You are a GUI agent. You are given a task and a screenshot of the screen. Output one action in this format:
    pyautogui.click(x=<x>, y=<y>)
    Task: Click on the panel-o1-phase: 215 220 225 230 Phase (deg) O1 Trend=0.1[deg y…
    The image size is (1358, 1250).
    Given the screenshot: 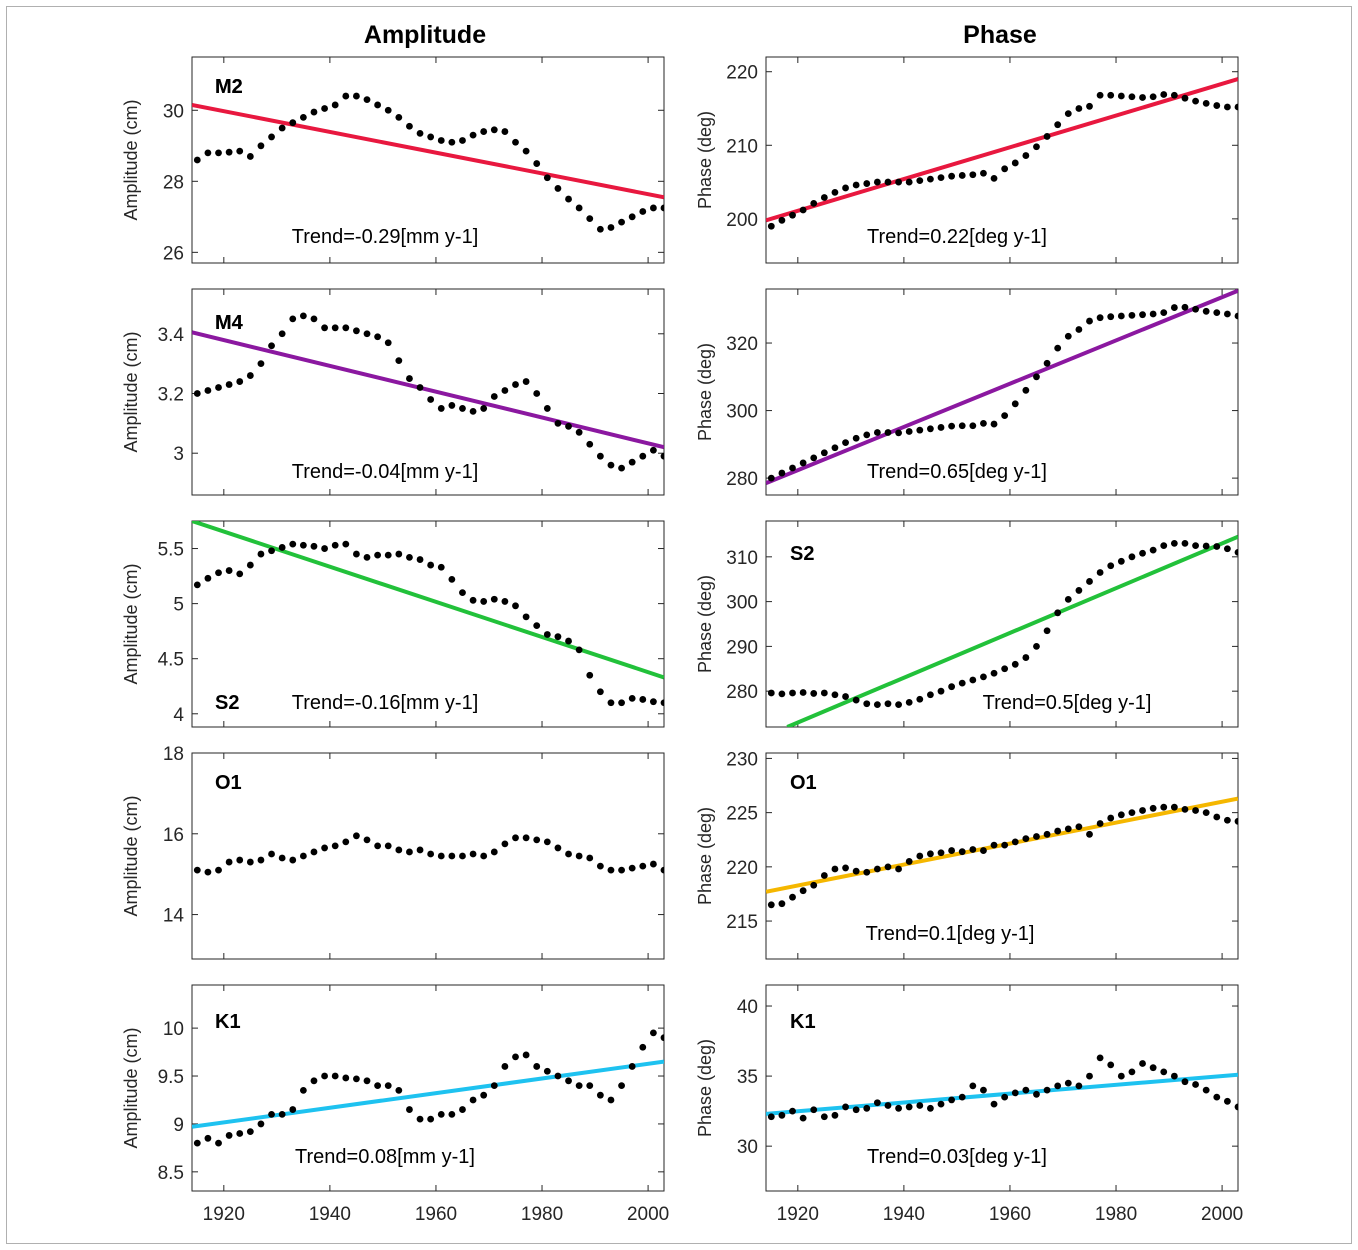 What is the action you would take?
    pyautogui.click(x=967, y=854)
    